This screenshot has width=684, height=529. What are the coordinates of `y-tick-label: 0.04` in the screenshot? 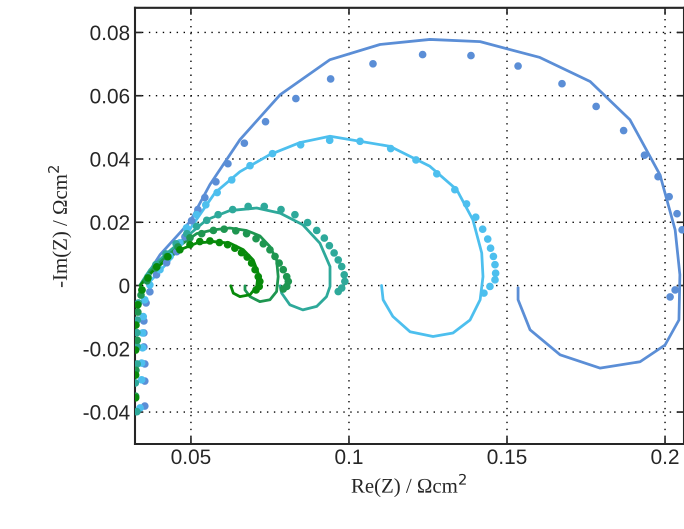 It's located at (110, 159).